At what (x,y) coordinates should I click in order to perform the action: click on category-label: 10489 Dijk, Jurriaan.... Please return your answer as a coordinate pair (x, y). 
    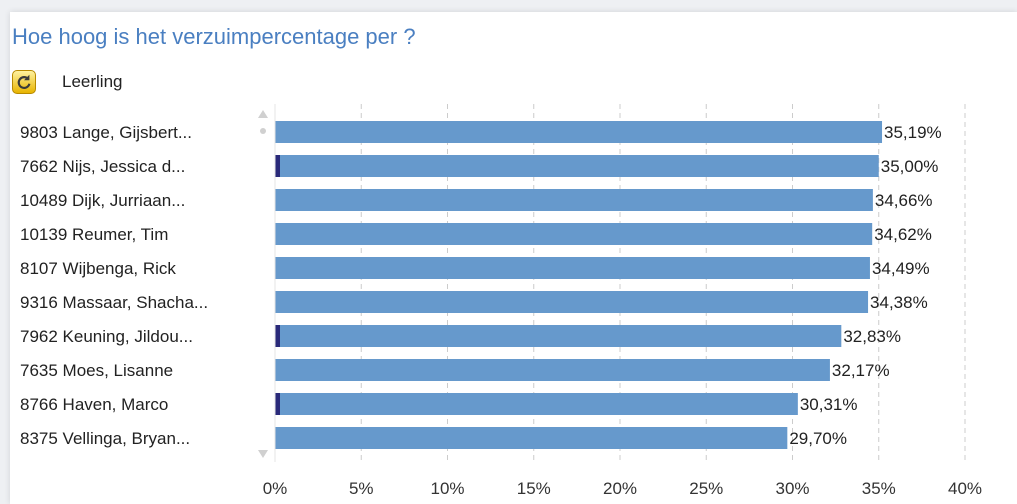
    Looking at the image, I should click on (102, 200).